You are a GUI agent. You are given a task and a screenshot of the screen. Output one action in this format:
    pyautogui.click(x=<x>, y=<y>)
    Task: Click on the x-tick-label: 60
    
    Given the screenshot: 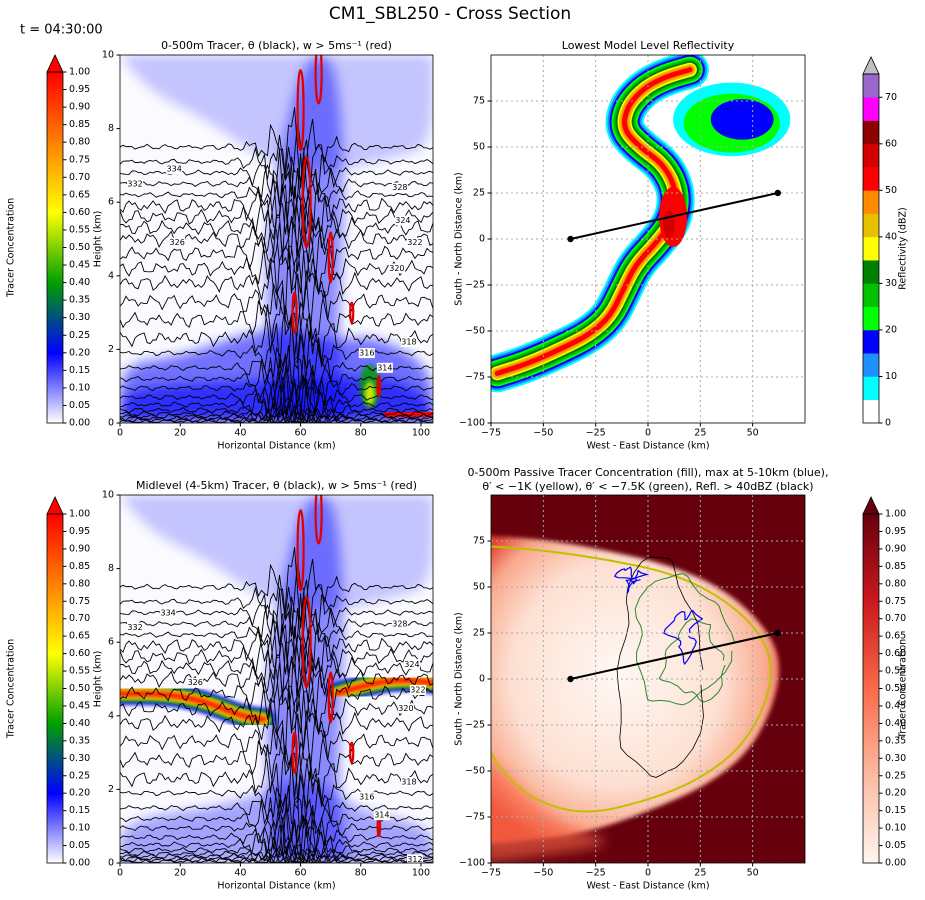 What is the action you would take?
    pyautogui.click(x=301, y=433)
    